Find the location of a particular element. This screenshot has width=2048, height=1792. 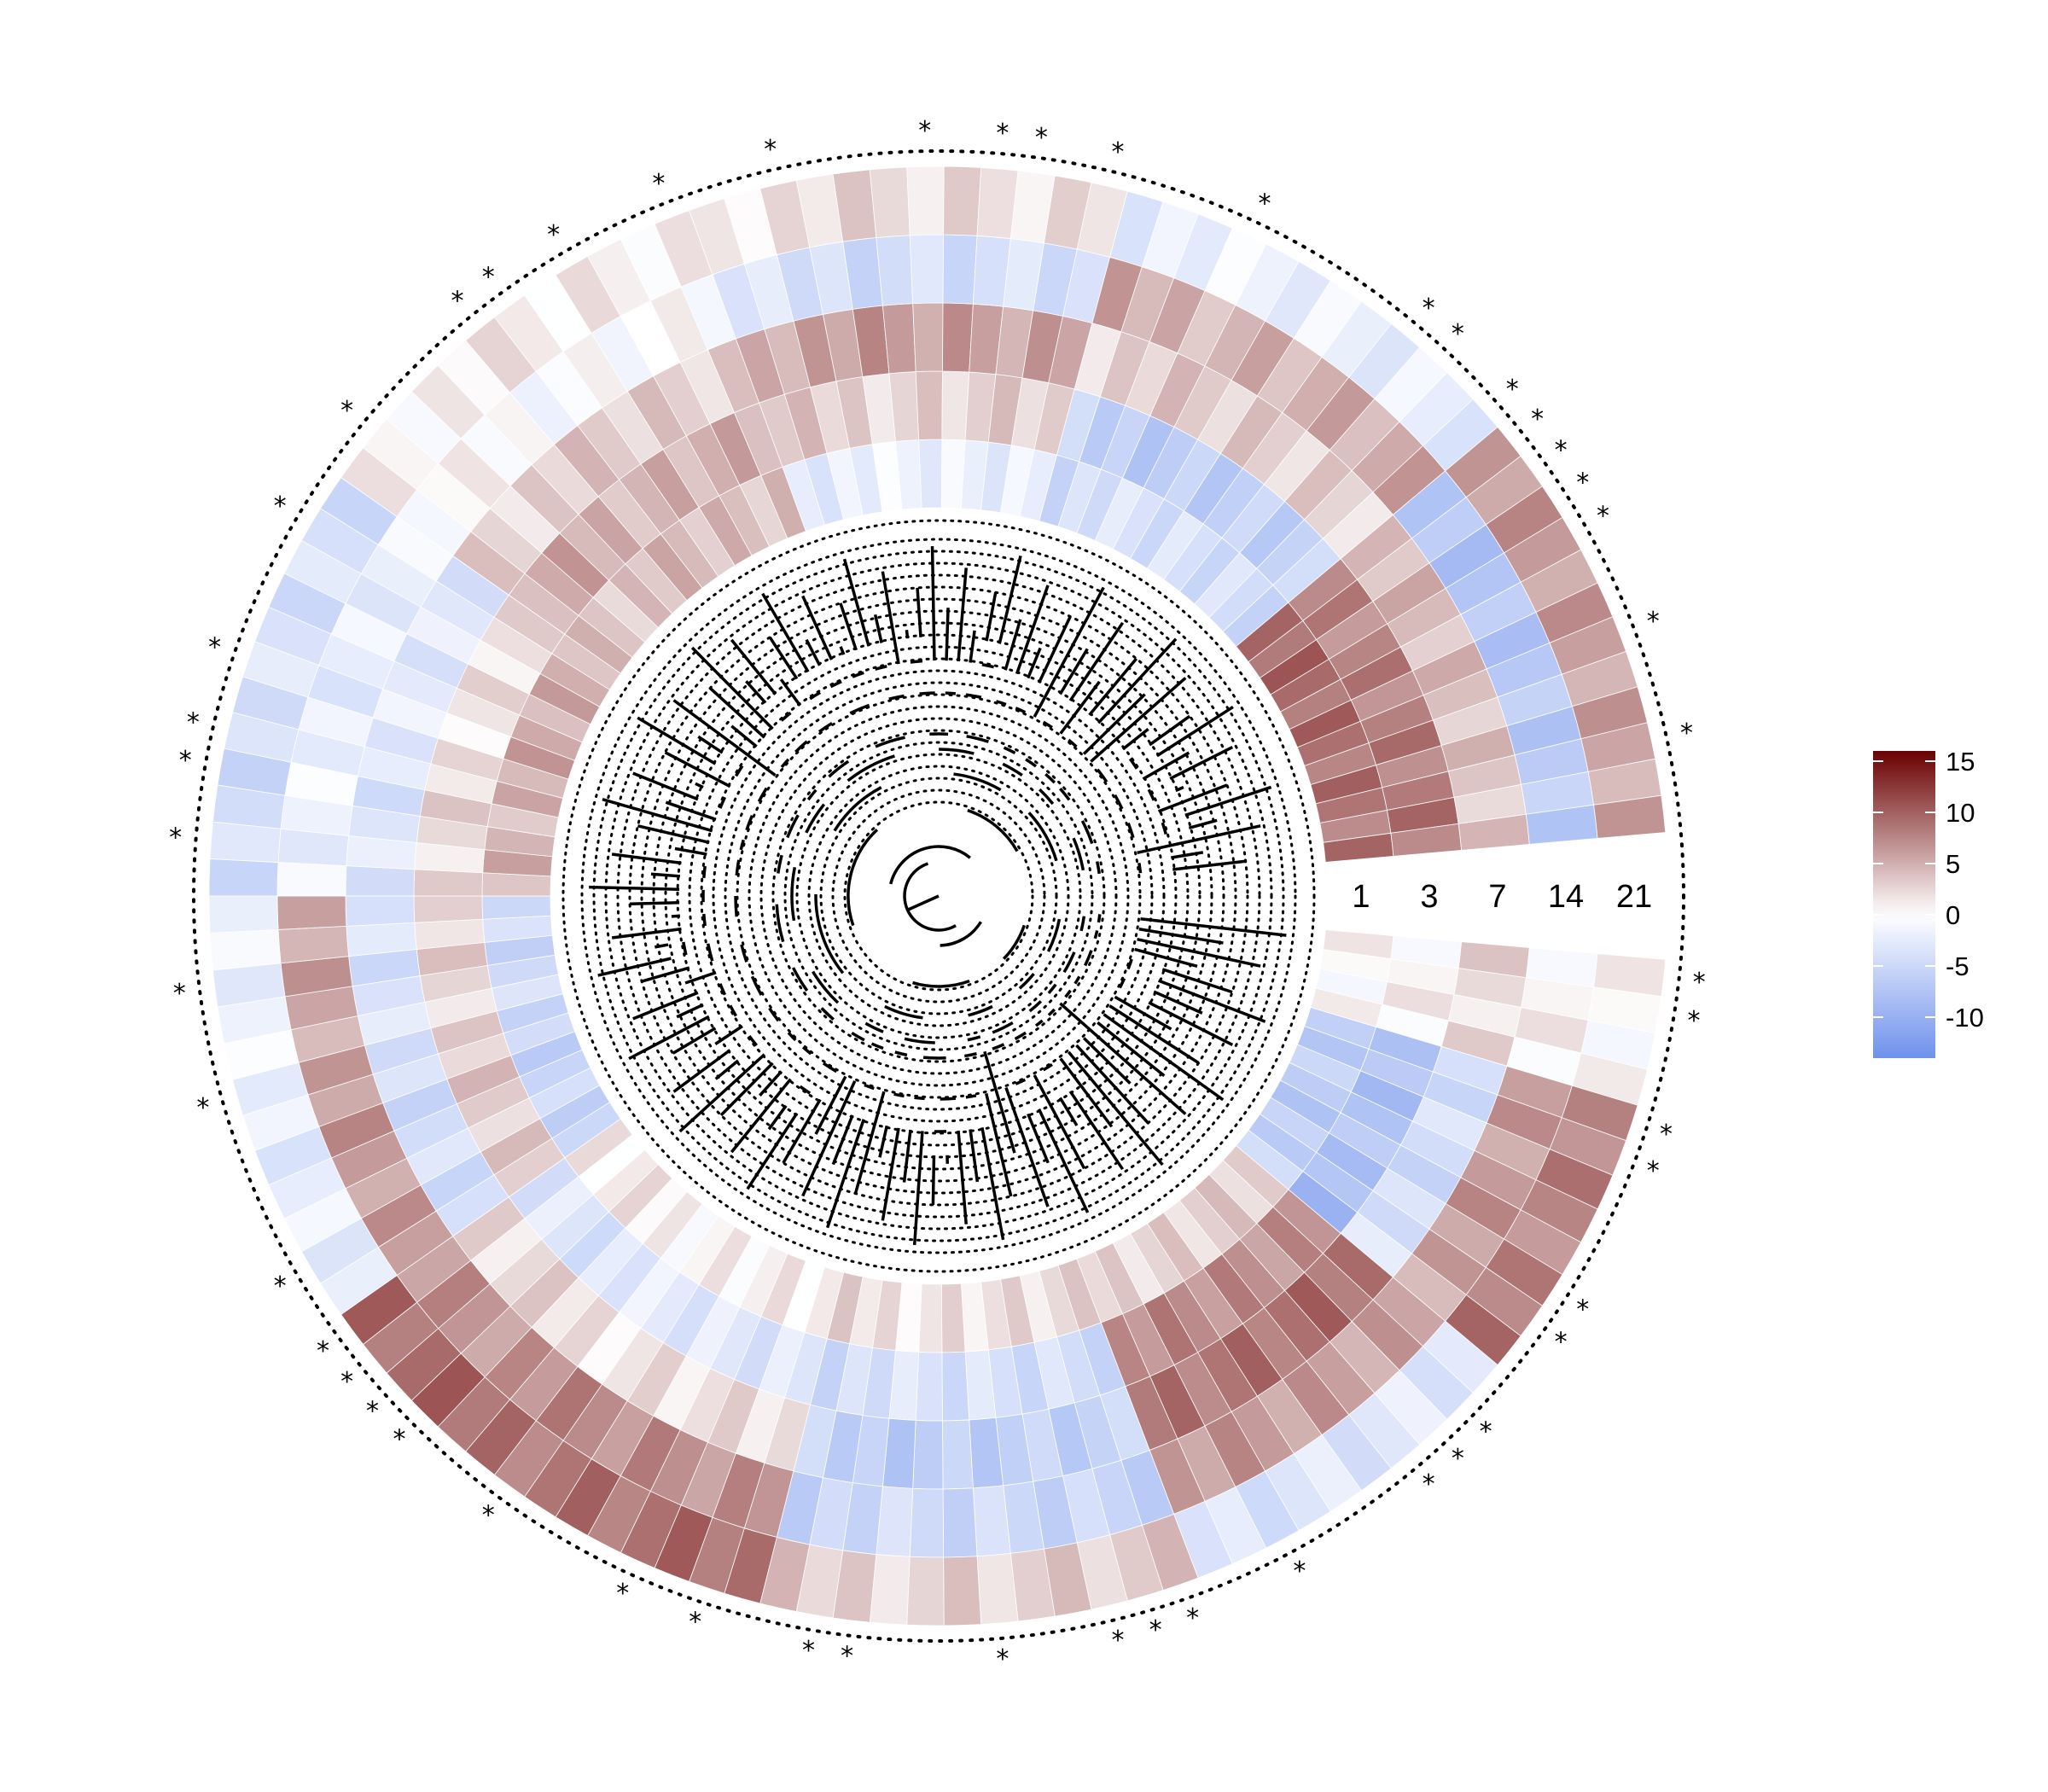

dendrogram is located at coordinates (938, 896).